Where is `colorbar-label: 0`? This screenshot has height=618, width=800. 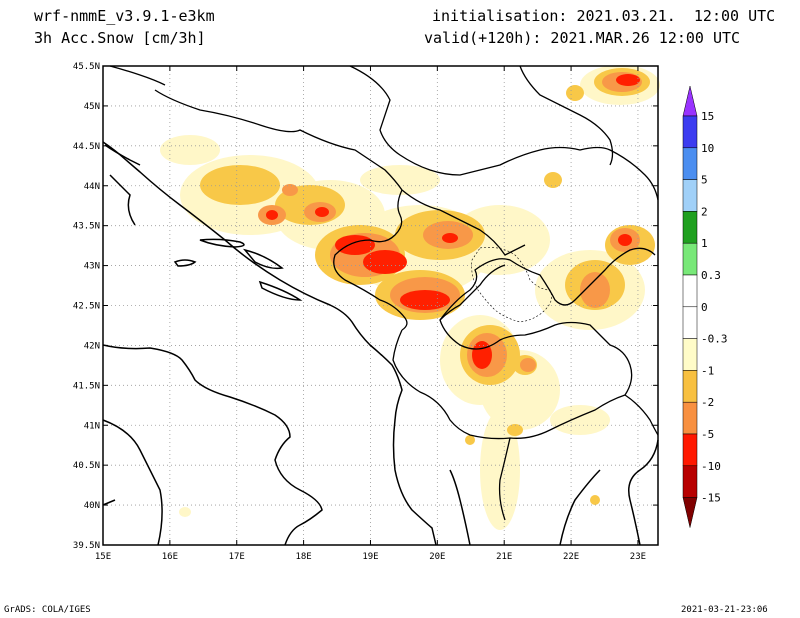
colorbar-label: 0 is located at coordinates (704, 307).